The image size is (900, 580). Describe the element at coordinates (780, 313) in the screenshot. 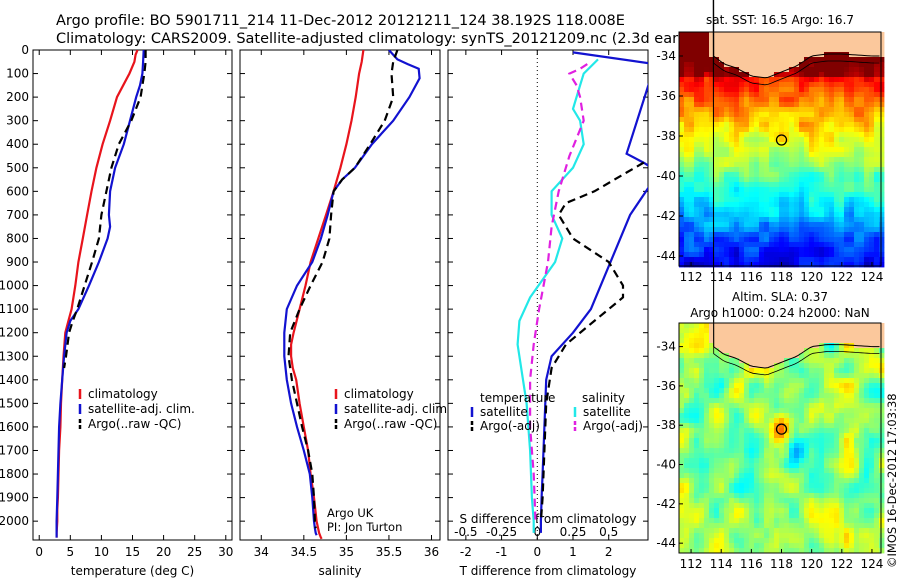

I see `sla_map-subtitle: Argo h1000: 0.24 h2000: NaN` at that location.